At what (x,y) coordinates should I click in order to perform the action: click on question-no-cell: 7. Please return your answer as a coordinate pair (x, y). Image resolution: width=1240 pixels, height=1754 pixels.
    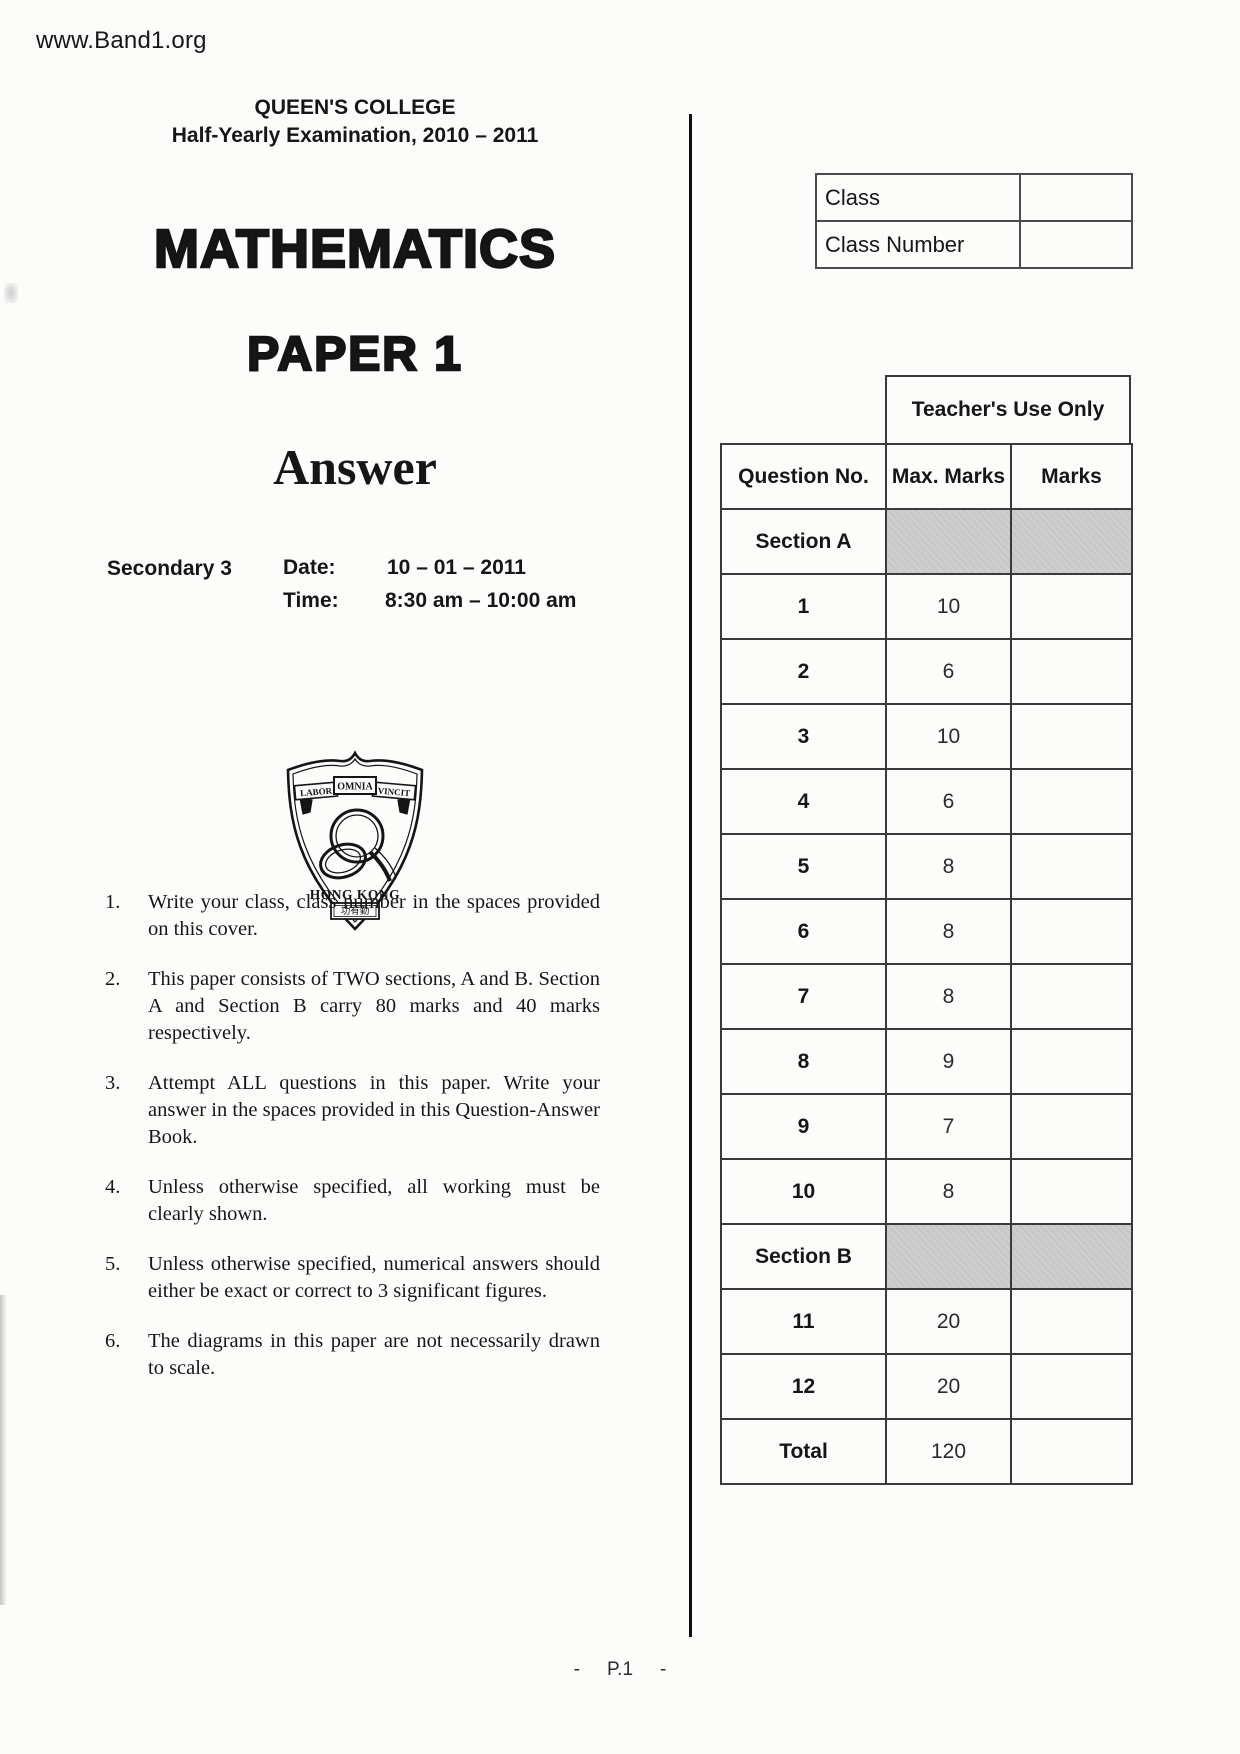
    Looking at the image, I should click on (803, 996).